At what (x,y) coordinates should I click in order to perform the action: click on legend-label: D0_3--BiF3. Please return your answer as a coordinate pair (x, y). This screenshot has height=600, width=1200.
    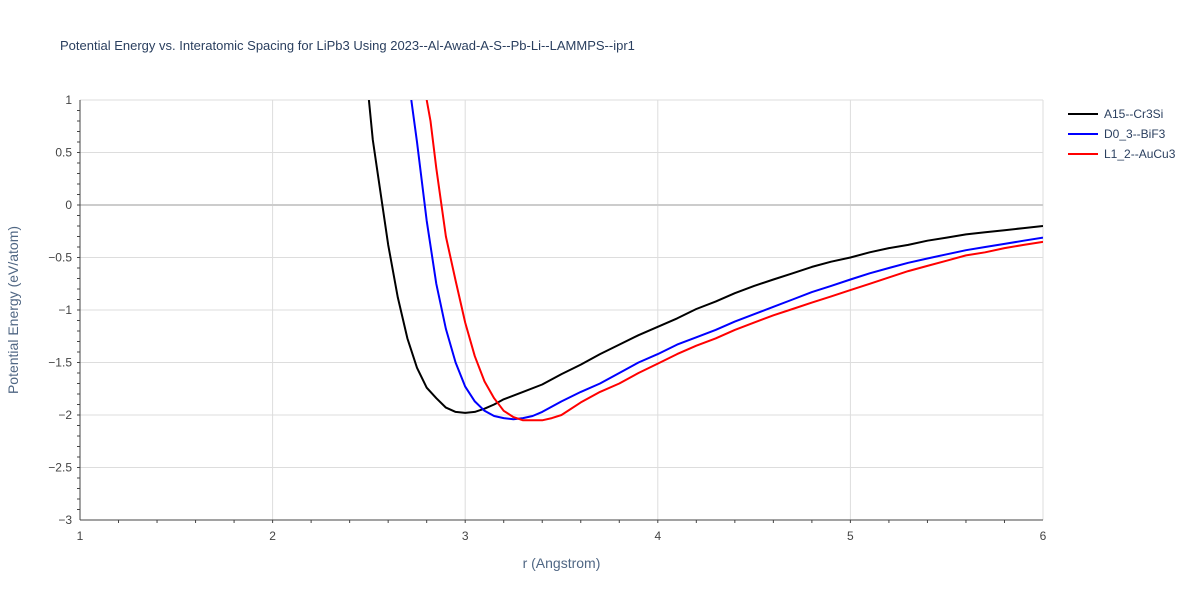
    Looking at the image, I should click on (1135, 134).